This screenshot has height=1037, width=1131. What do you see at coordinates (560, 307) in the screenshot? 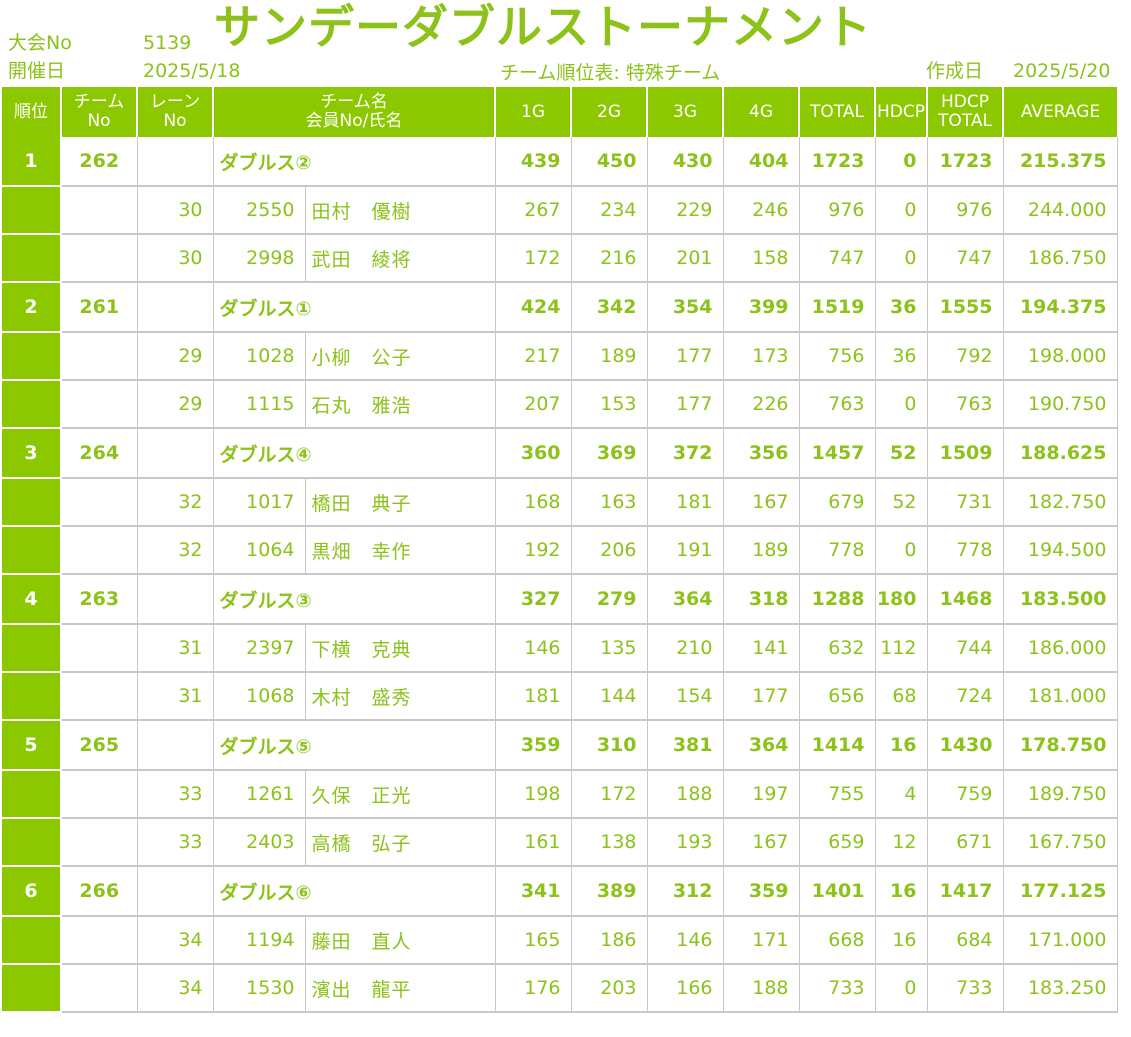
I see `team-row: 2 261 ダブルス① 424 342 354 399 1519 36 1555 194.375` at bounding box center [560, 307].